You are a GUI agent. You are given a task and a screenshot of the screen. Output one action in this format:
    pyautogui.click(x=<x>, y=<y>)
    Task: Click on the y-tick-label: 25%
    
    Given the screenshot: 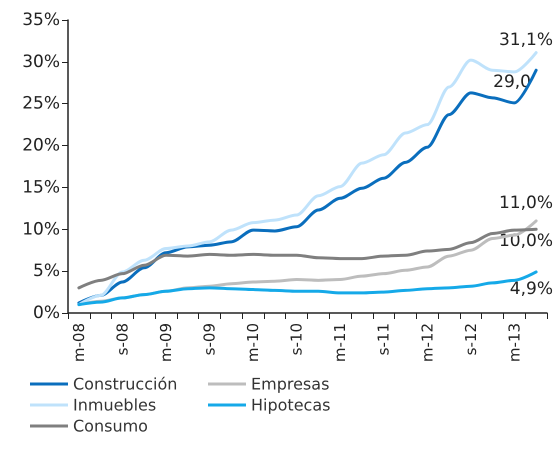 What is the action you would take?
    pyautogui.click(x=41, y=104)
    